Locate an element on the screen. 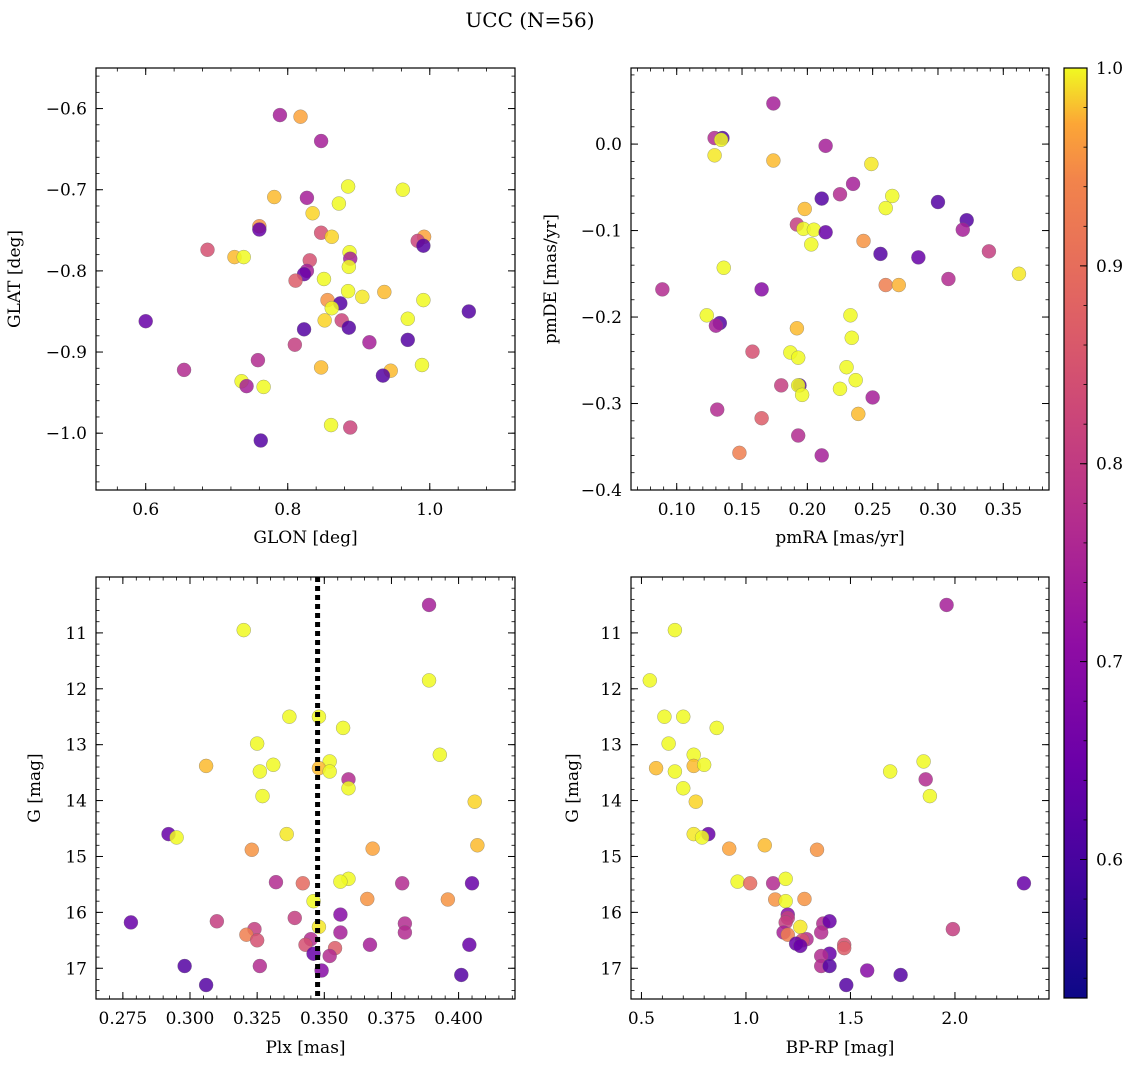 Image resolution: width=1136 pixels, height=1067 pixels. colorbar-frame is located at coordinates (1075, 533).